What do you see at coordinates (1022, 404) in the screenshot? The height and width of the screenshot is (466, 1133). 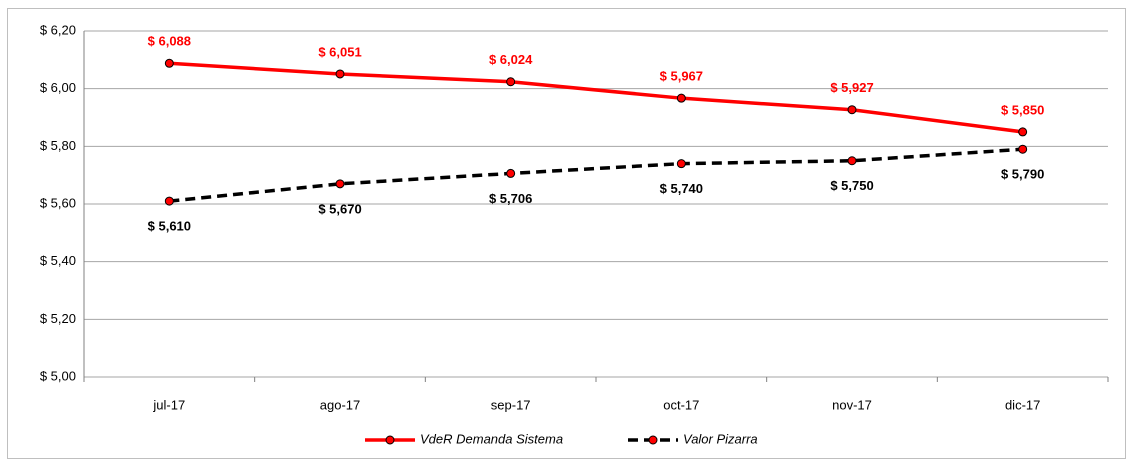 I see `x-tick-label: dic-17` at bounding box center [1022, 404].